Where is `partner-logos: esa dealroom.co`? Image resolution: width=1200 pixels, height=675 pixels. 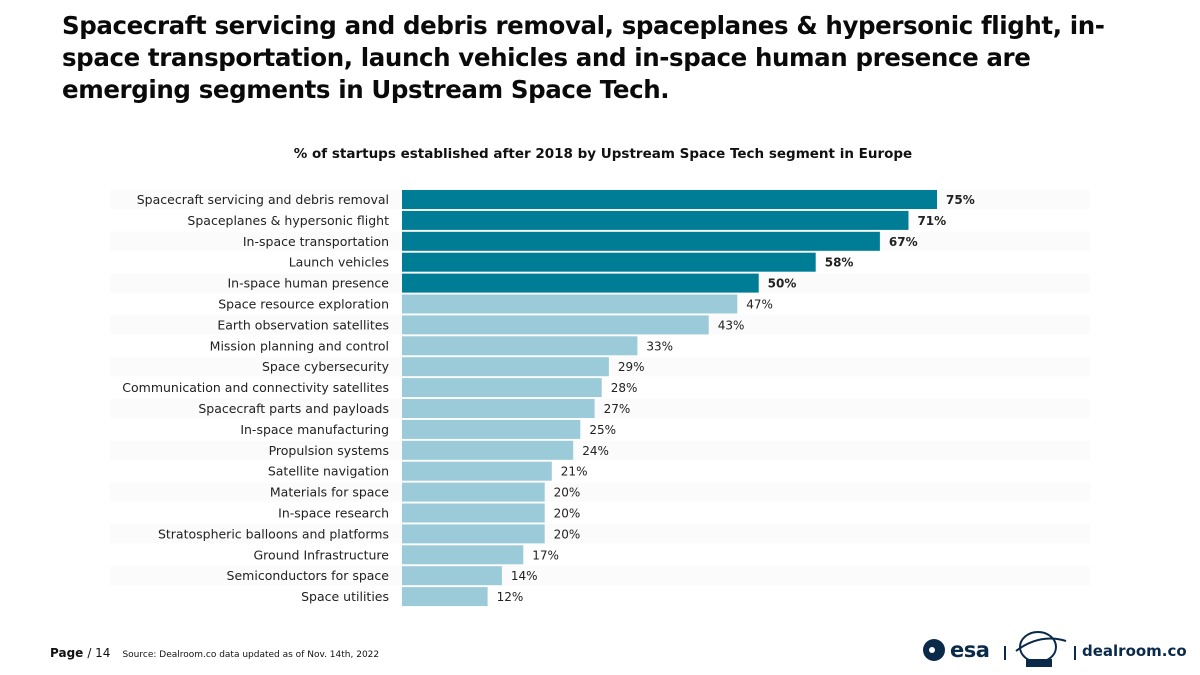 partner-logos: esa dealroom.co is located at coordinates (1053, 649).